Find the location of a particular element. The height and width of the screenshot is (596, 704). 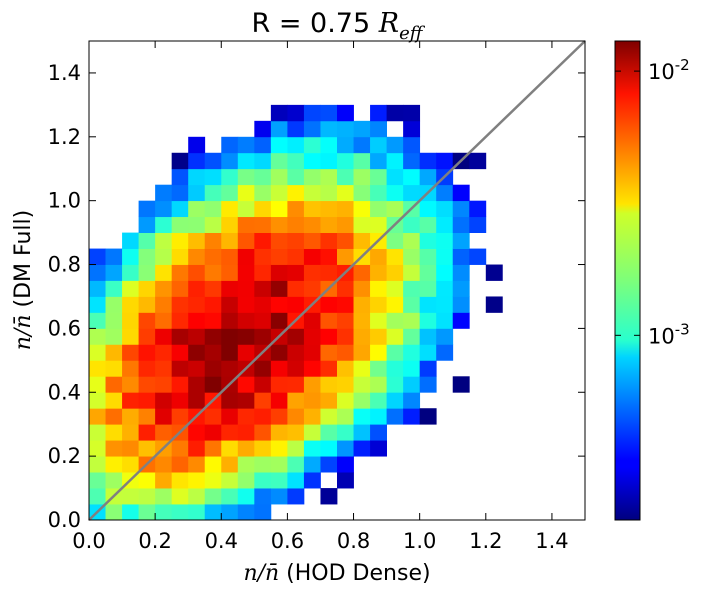

y-tick-label: 0.0 is located at coordinates (64, 520).